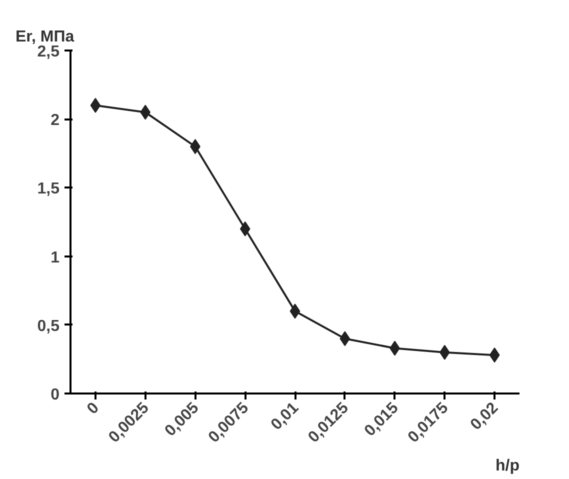 This screenshot has height=479, width=569. What do you see at coordinates (485, 416) in the screenshot?
I see `x-tick-label: 0,02` at bounding box center [485, 416].